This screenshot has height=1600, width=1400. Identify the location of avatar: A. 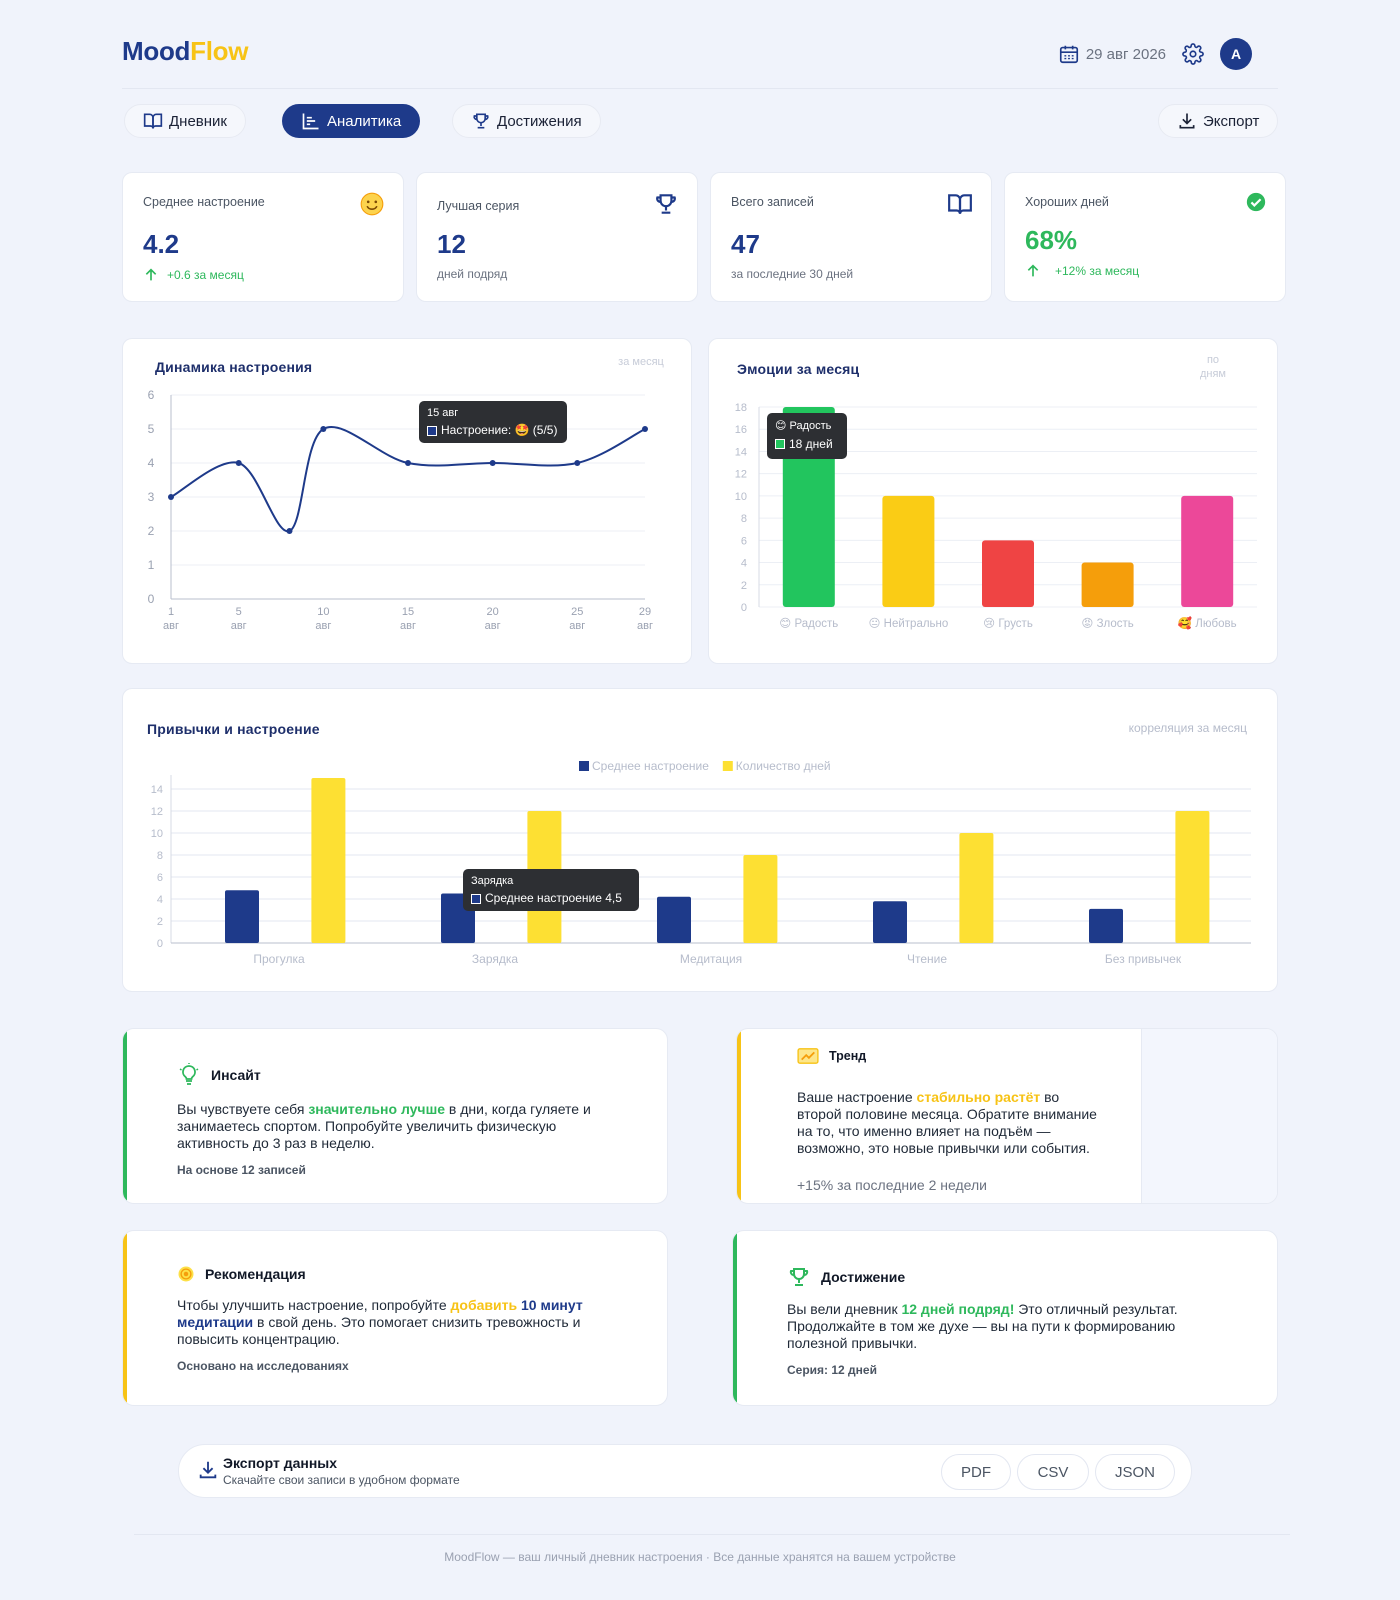
(1236, 54).